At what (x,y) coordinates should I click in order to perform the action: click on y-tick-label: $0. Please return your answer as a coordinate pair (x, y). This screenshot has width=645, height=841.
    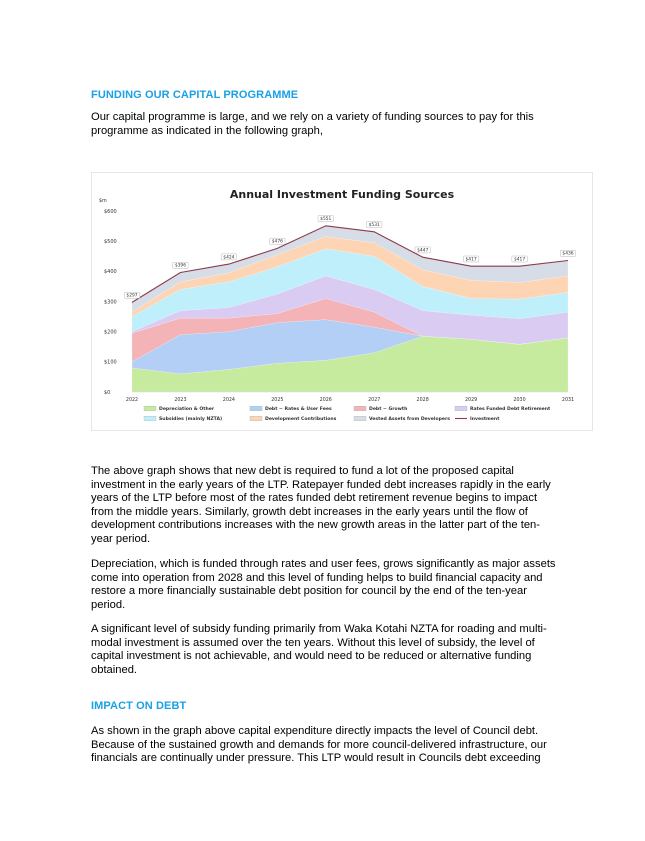
    Looking at the image, I should click on (107, 393).